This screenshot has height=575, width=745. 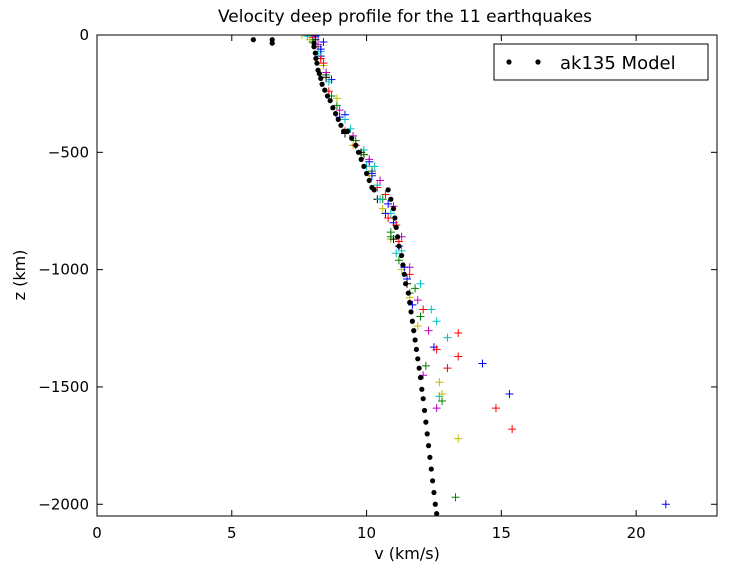 I want to click on y-tick-label: −1500, so click(x=63, y=387).